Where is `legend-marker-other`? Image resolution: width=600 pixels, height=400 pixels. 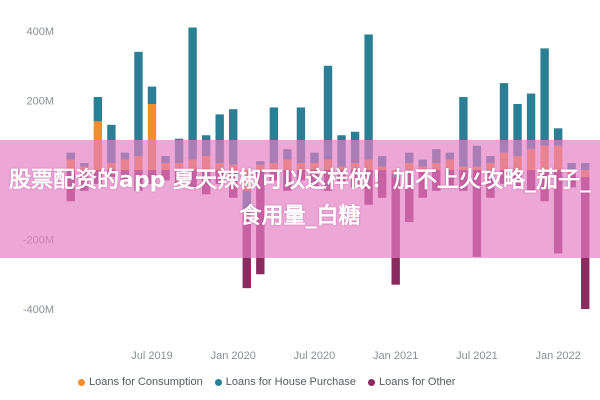
legend-marker-other is located at coordinates (371, 382).